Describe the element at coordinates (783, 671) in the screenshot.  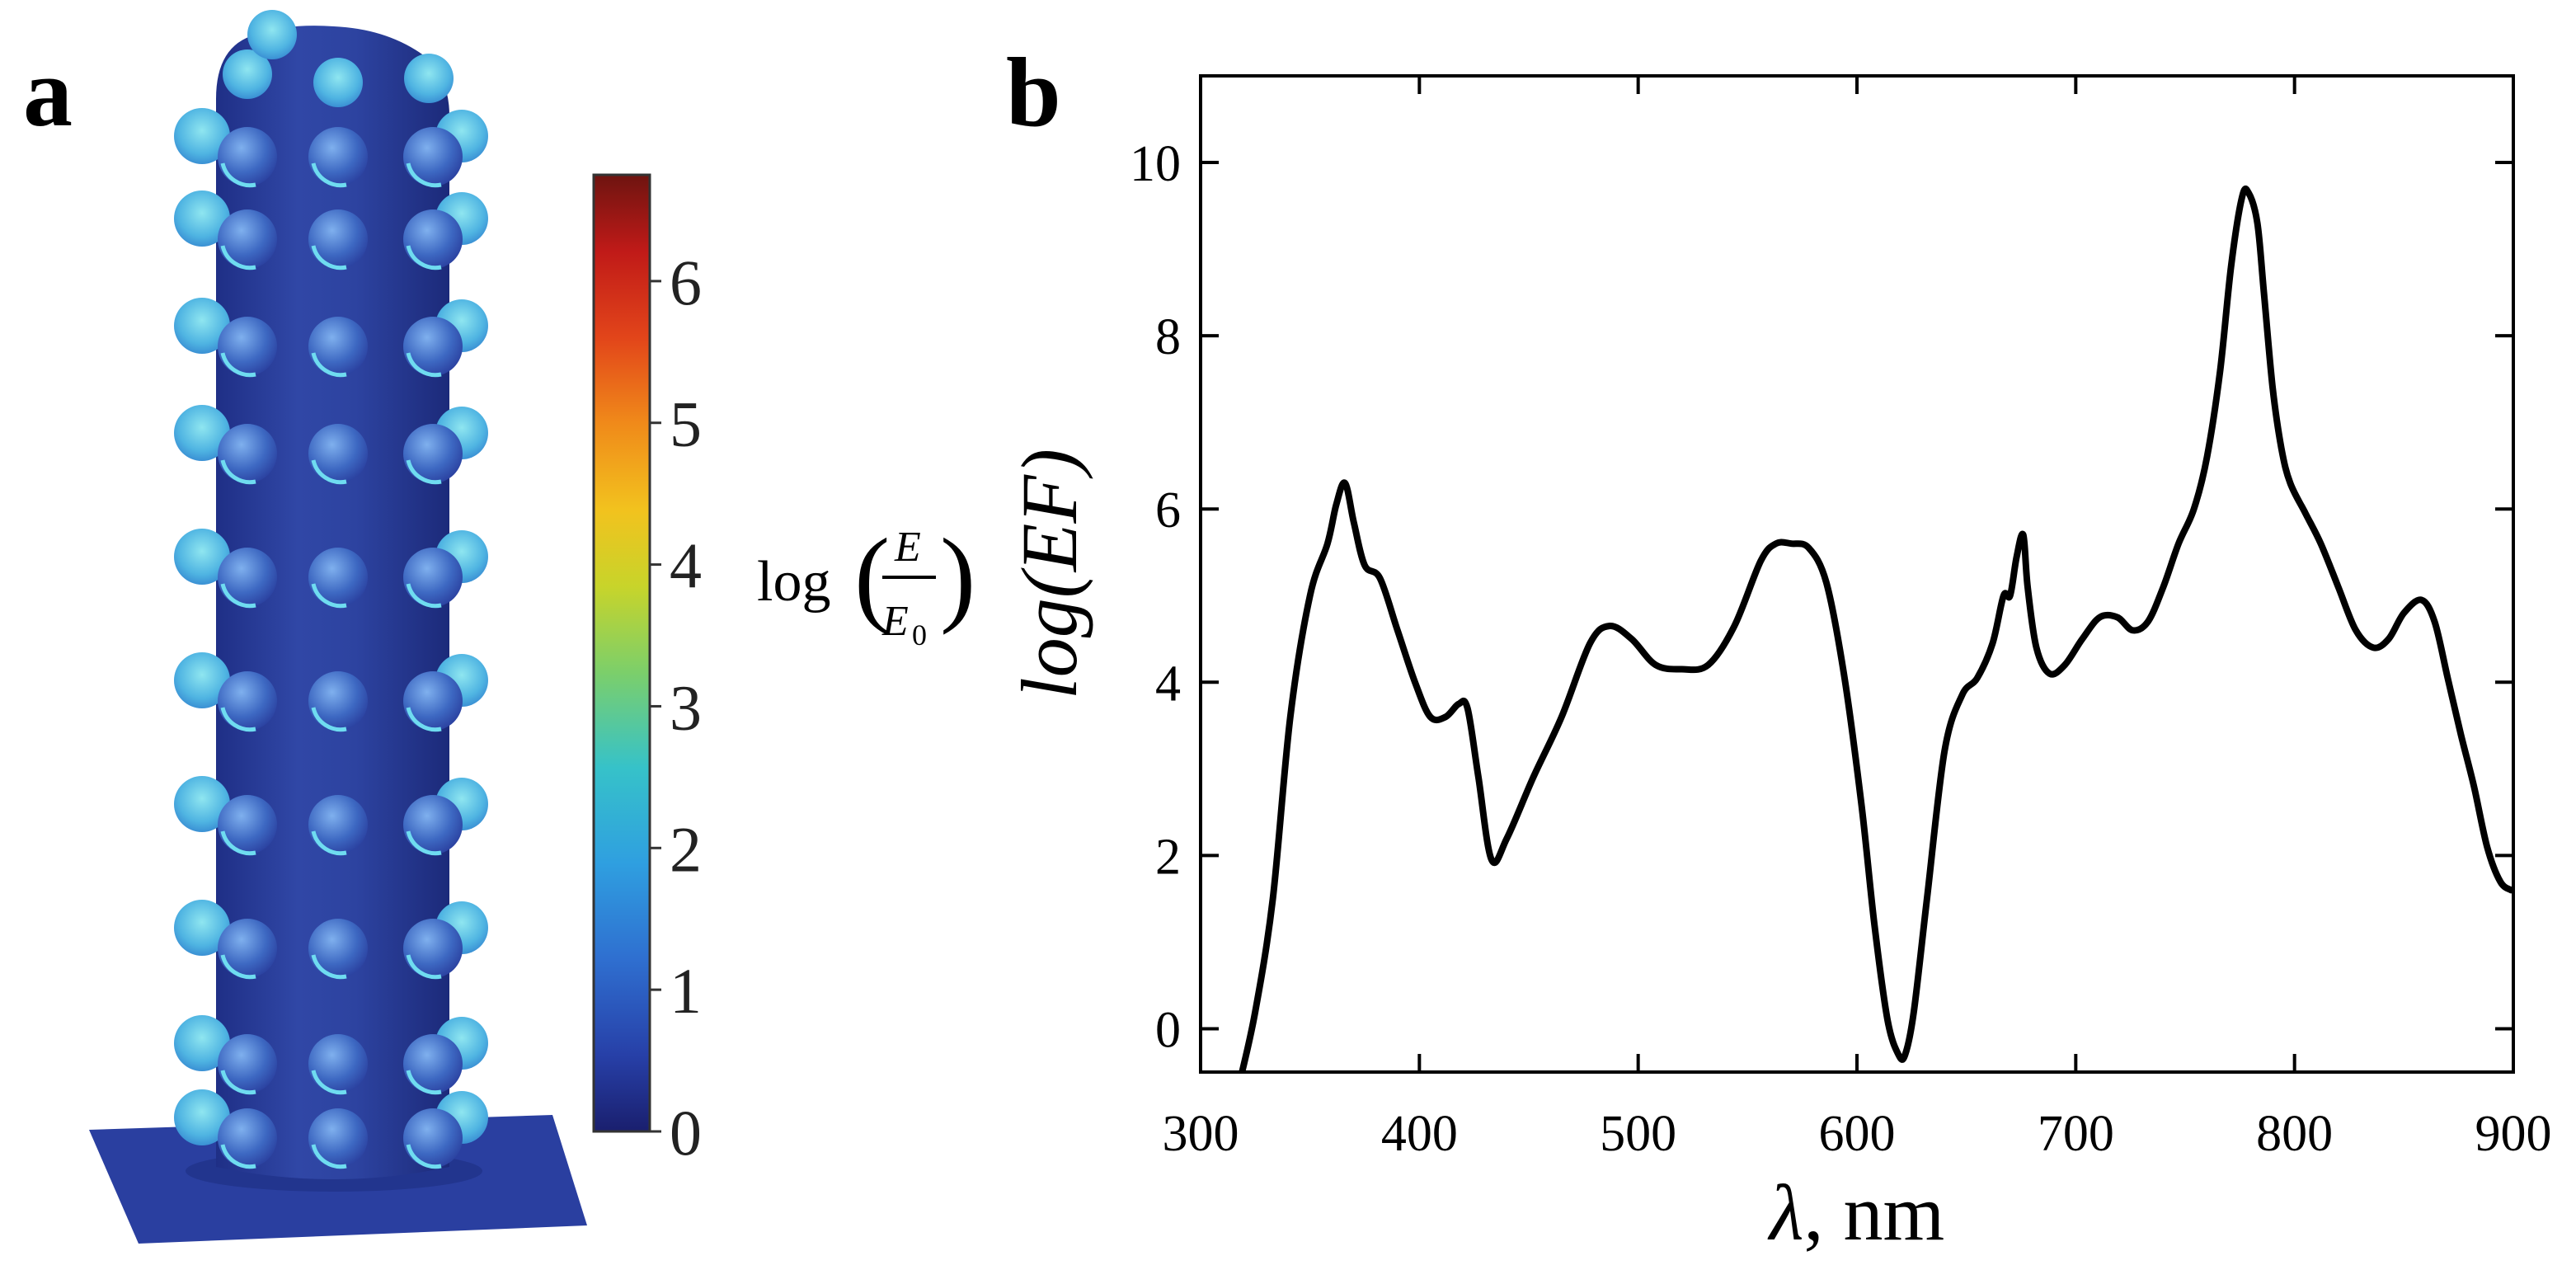
I see `colorbar: 0 1 2 3 4 5 6 log ( E E 0 )` at that location.